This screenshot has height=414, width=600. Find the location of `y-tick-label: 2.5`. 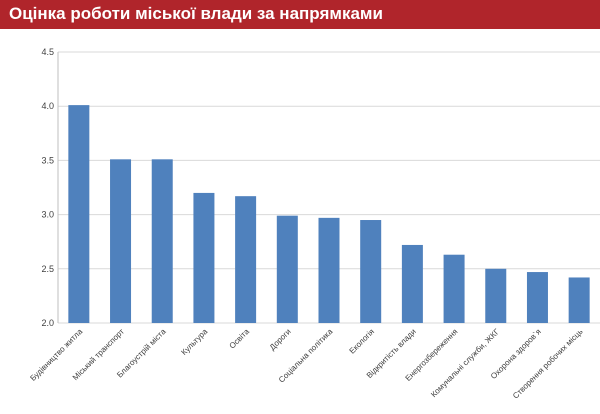

y-tick-label: 2.5 is located at coordinates (47, 269).